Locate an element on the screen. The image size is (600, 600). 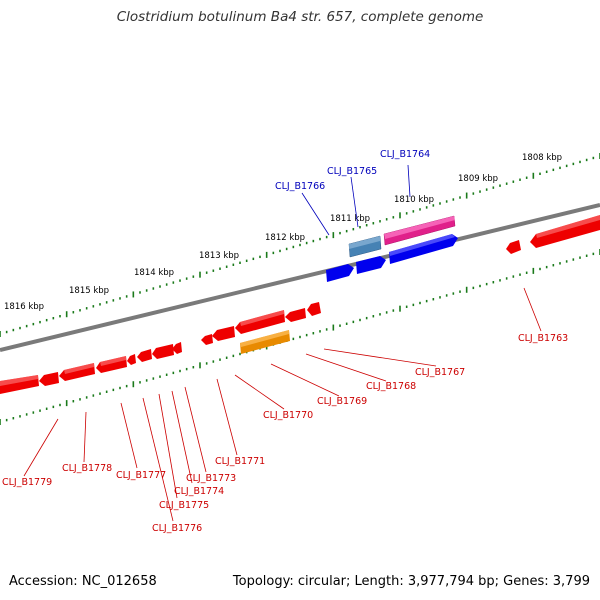
label-CLJ_B1766: CLJ_B1766 is located at coordinates (300, 186).